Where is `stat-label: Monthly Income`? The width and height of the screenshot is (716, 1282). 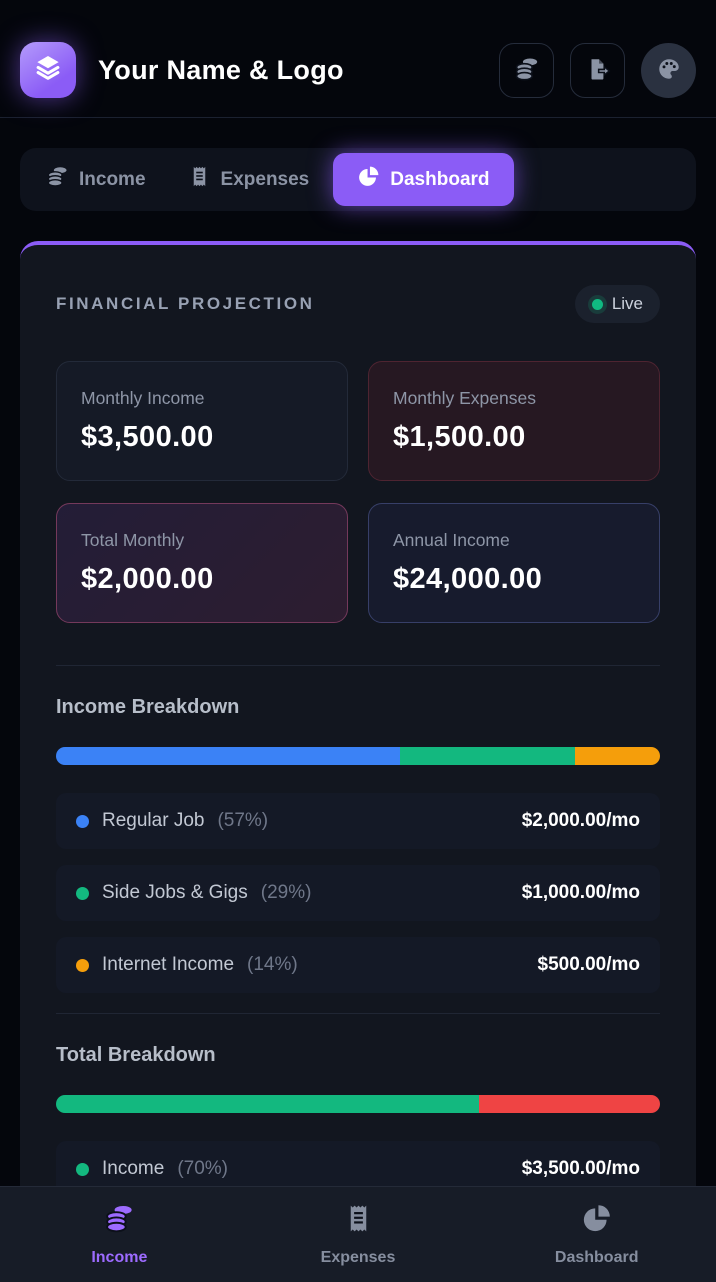 stat-label: Monthly Income is located at coordinates (143, 398).